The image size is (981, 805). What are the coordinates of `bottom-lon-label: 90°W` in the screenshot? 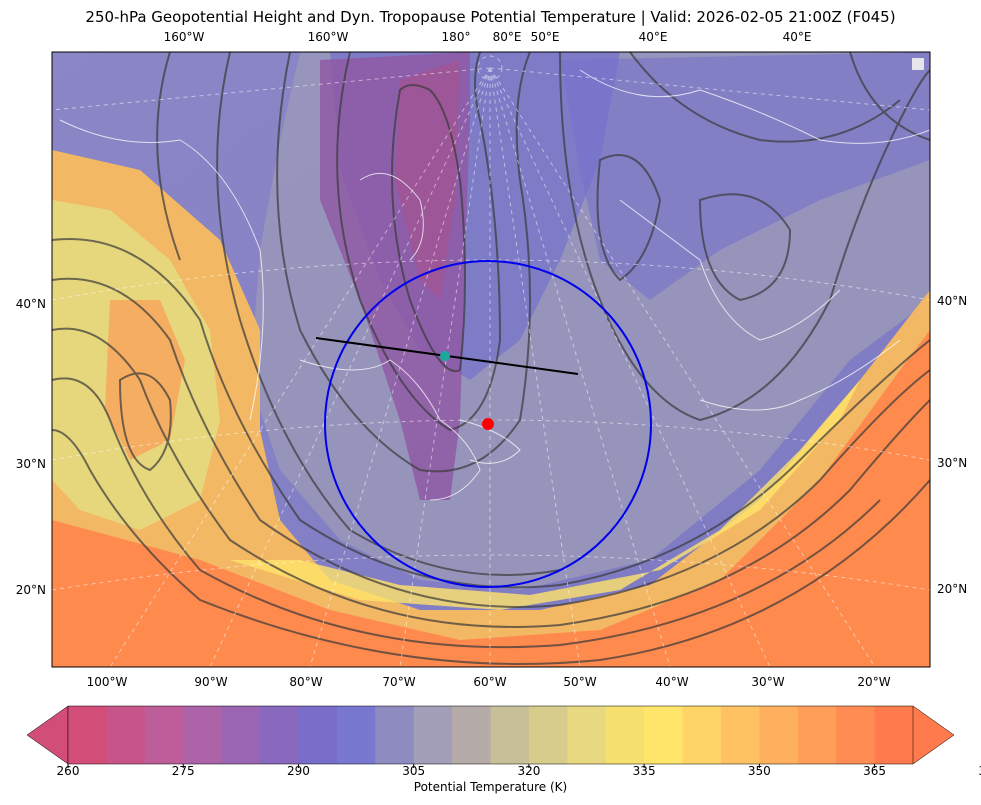 It's located at (210, 682).